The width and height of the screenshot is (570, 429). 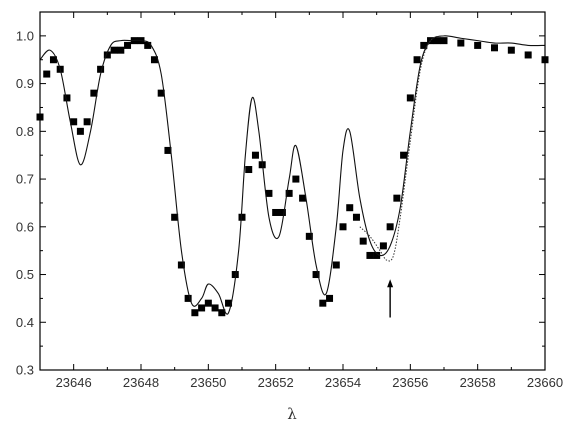 I want to click on y-tick-label: 0.8, so click(x=25, y=131).